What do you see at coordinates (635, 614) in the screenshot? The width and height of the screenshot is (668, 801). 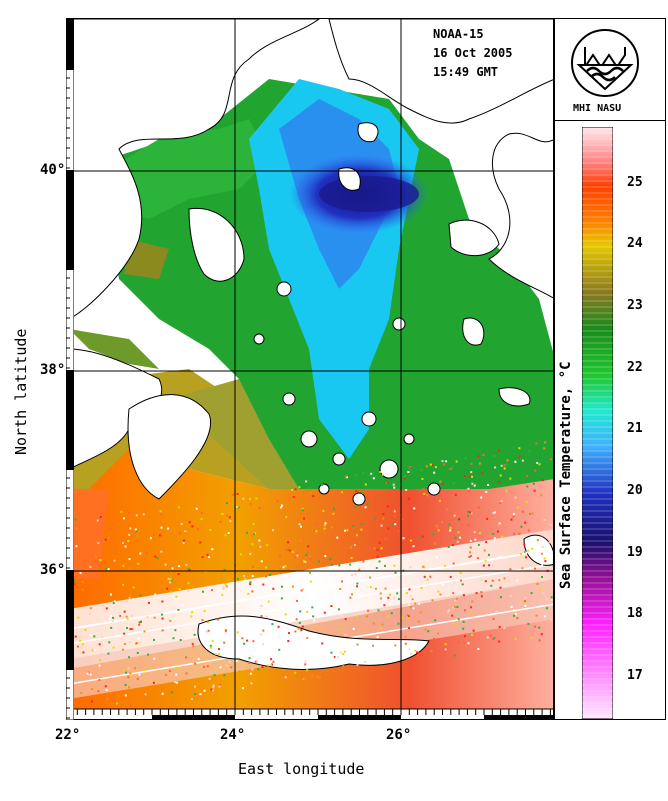 I see `colorbar-tick-label: 18` at bounding box center [635, 614].